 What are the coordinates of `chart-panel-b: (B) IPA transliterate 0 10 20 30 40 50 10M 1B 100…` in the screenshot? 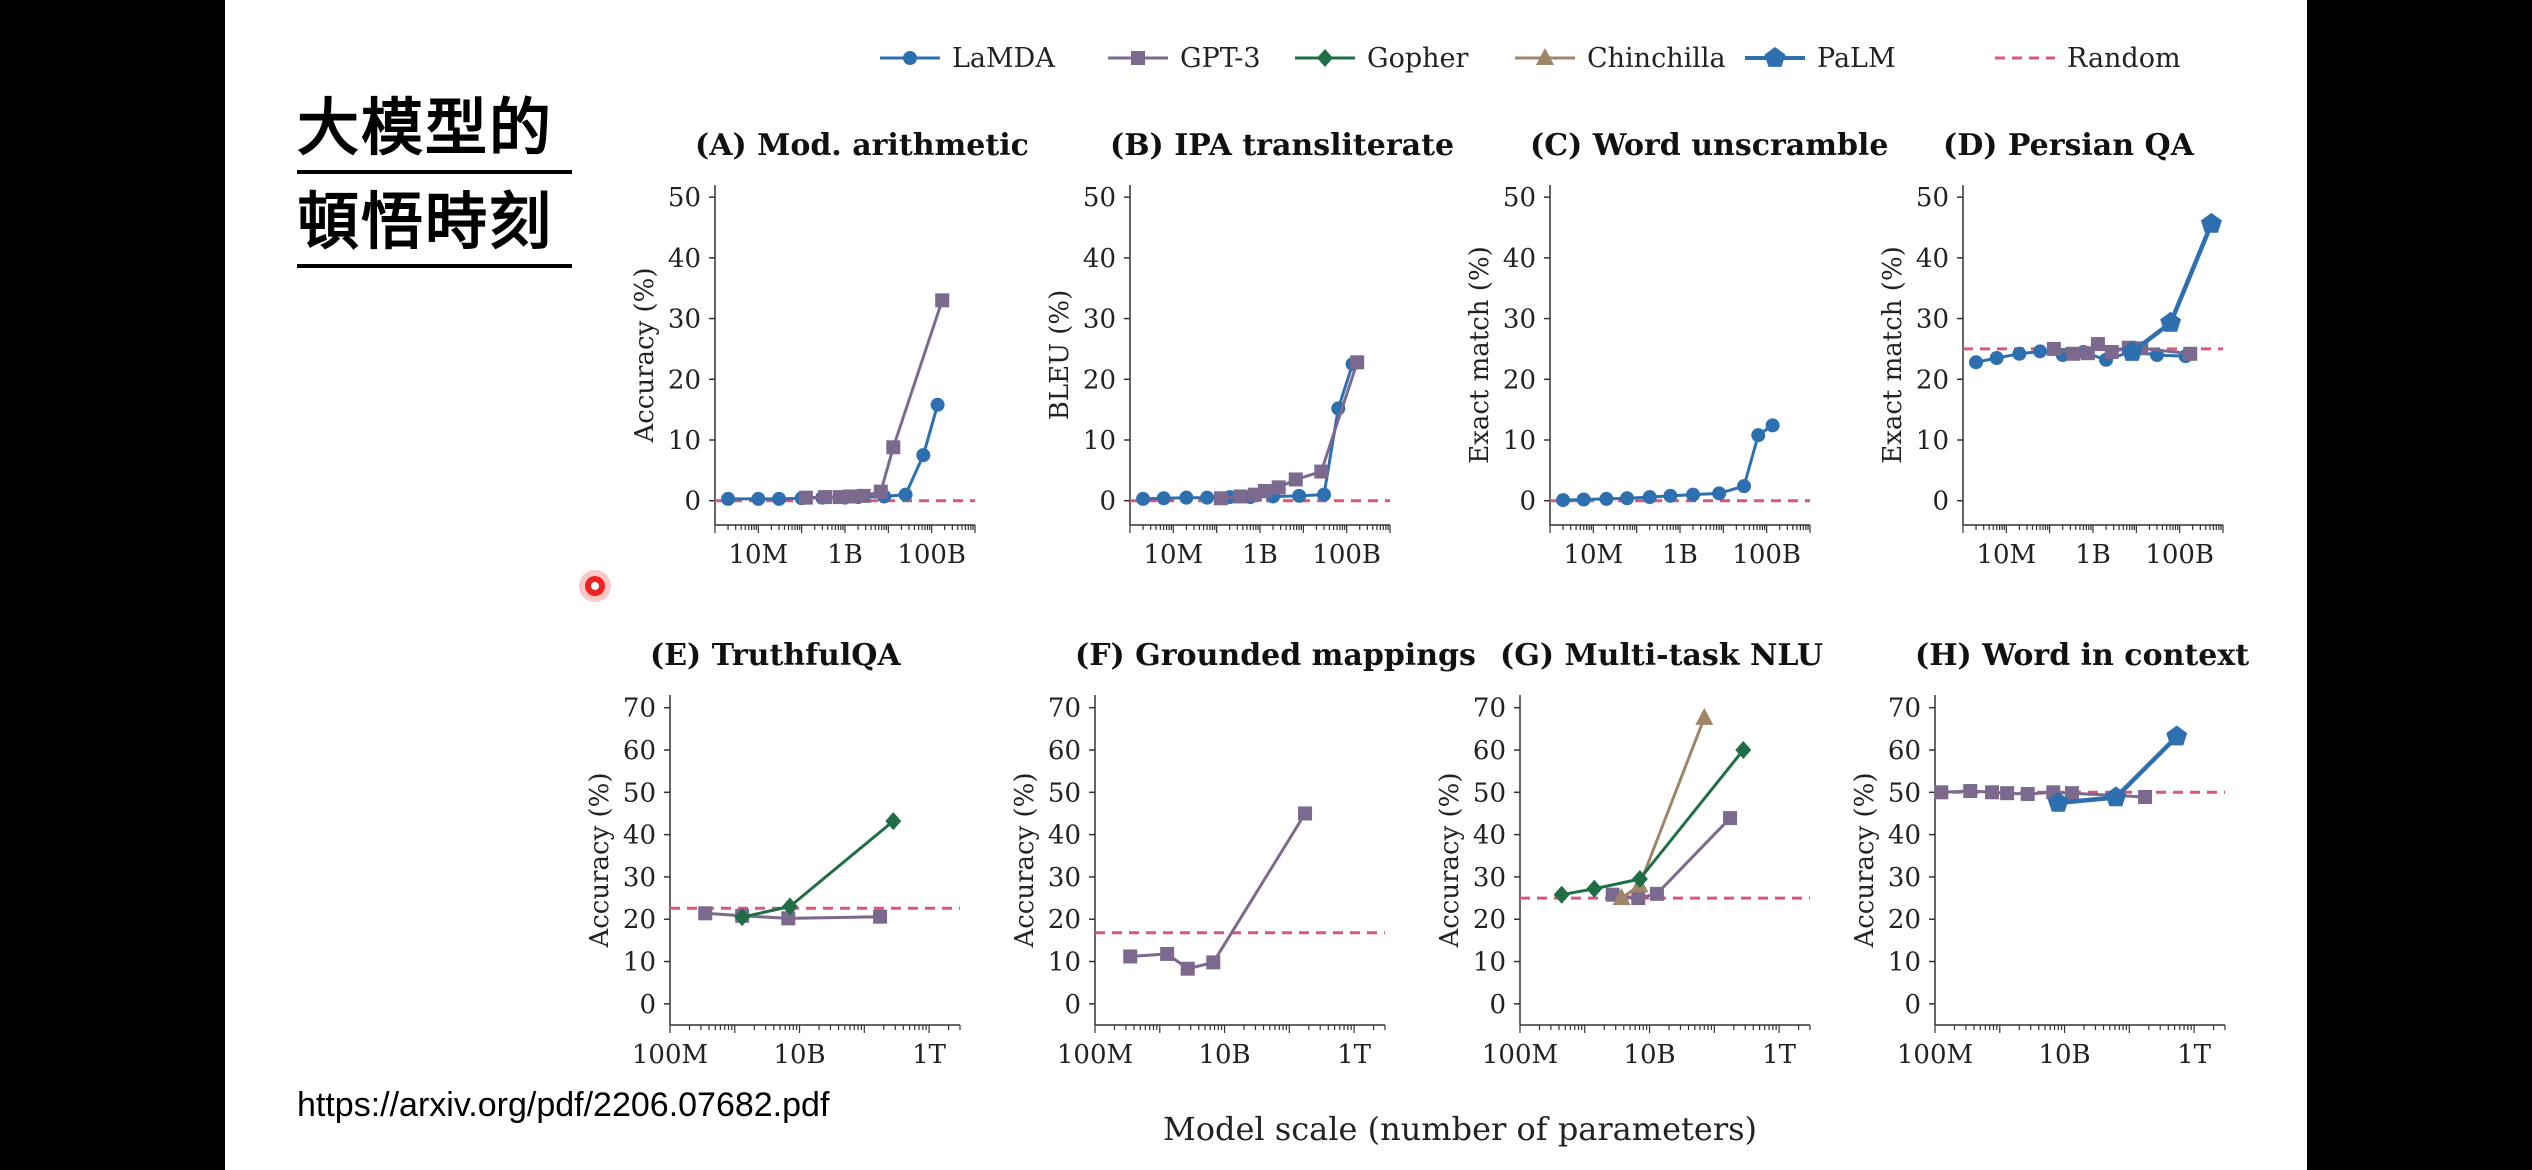 It's located at (1249, 349).